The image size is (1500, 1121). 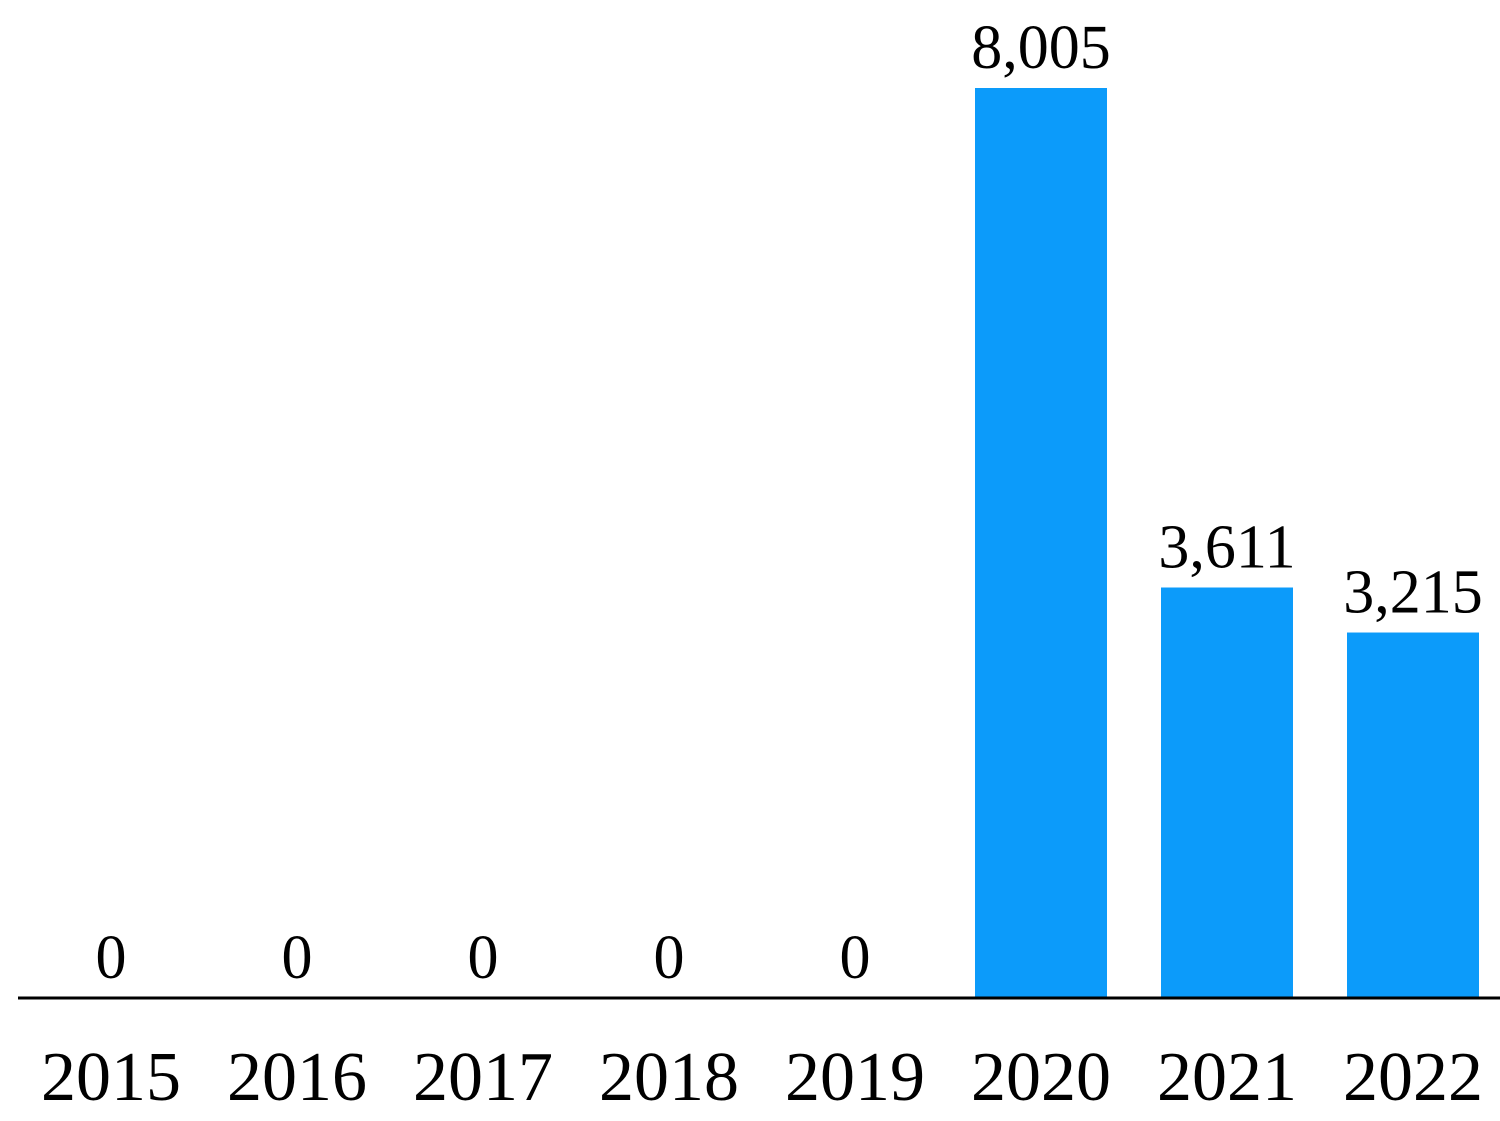 What do you see at coordinates (1413, 593) in the screenshot?
I see `value-label-2022: 3,215` at bounding box center [1413, 593].